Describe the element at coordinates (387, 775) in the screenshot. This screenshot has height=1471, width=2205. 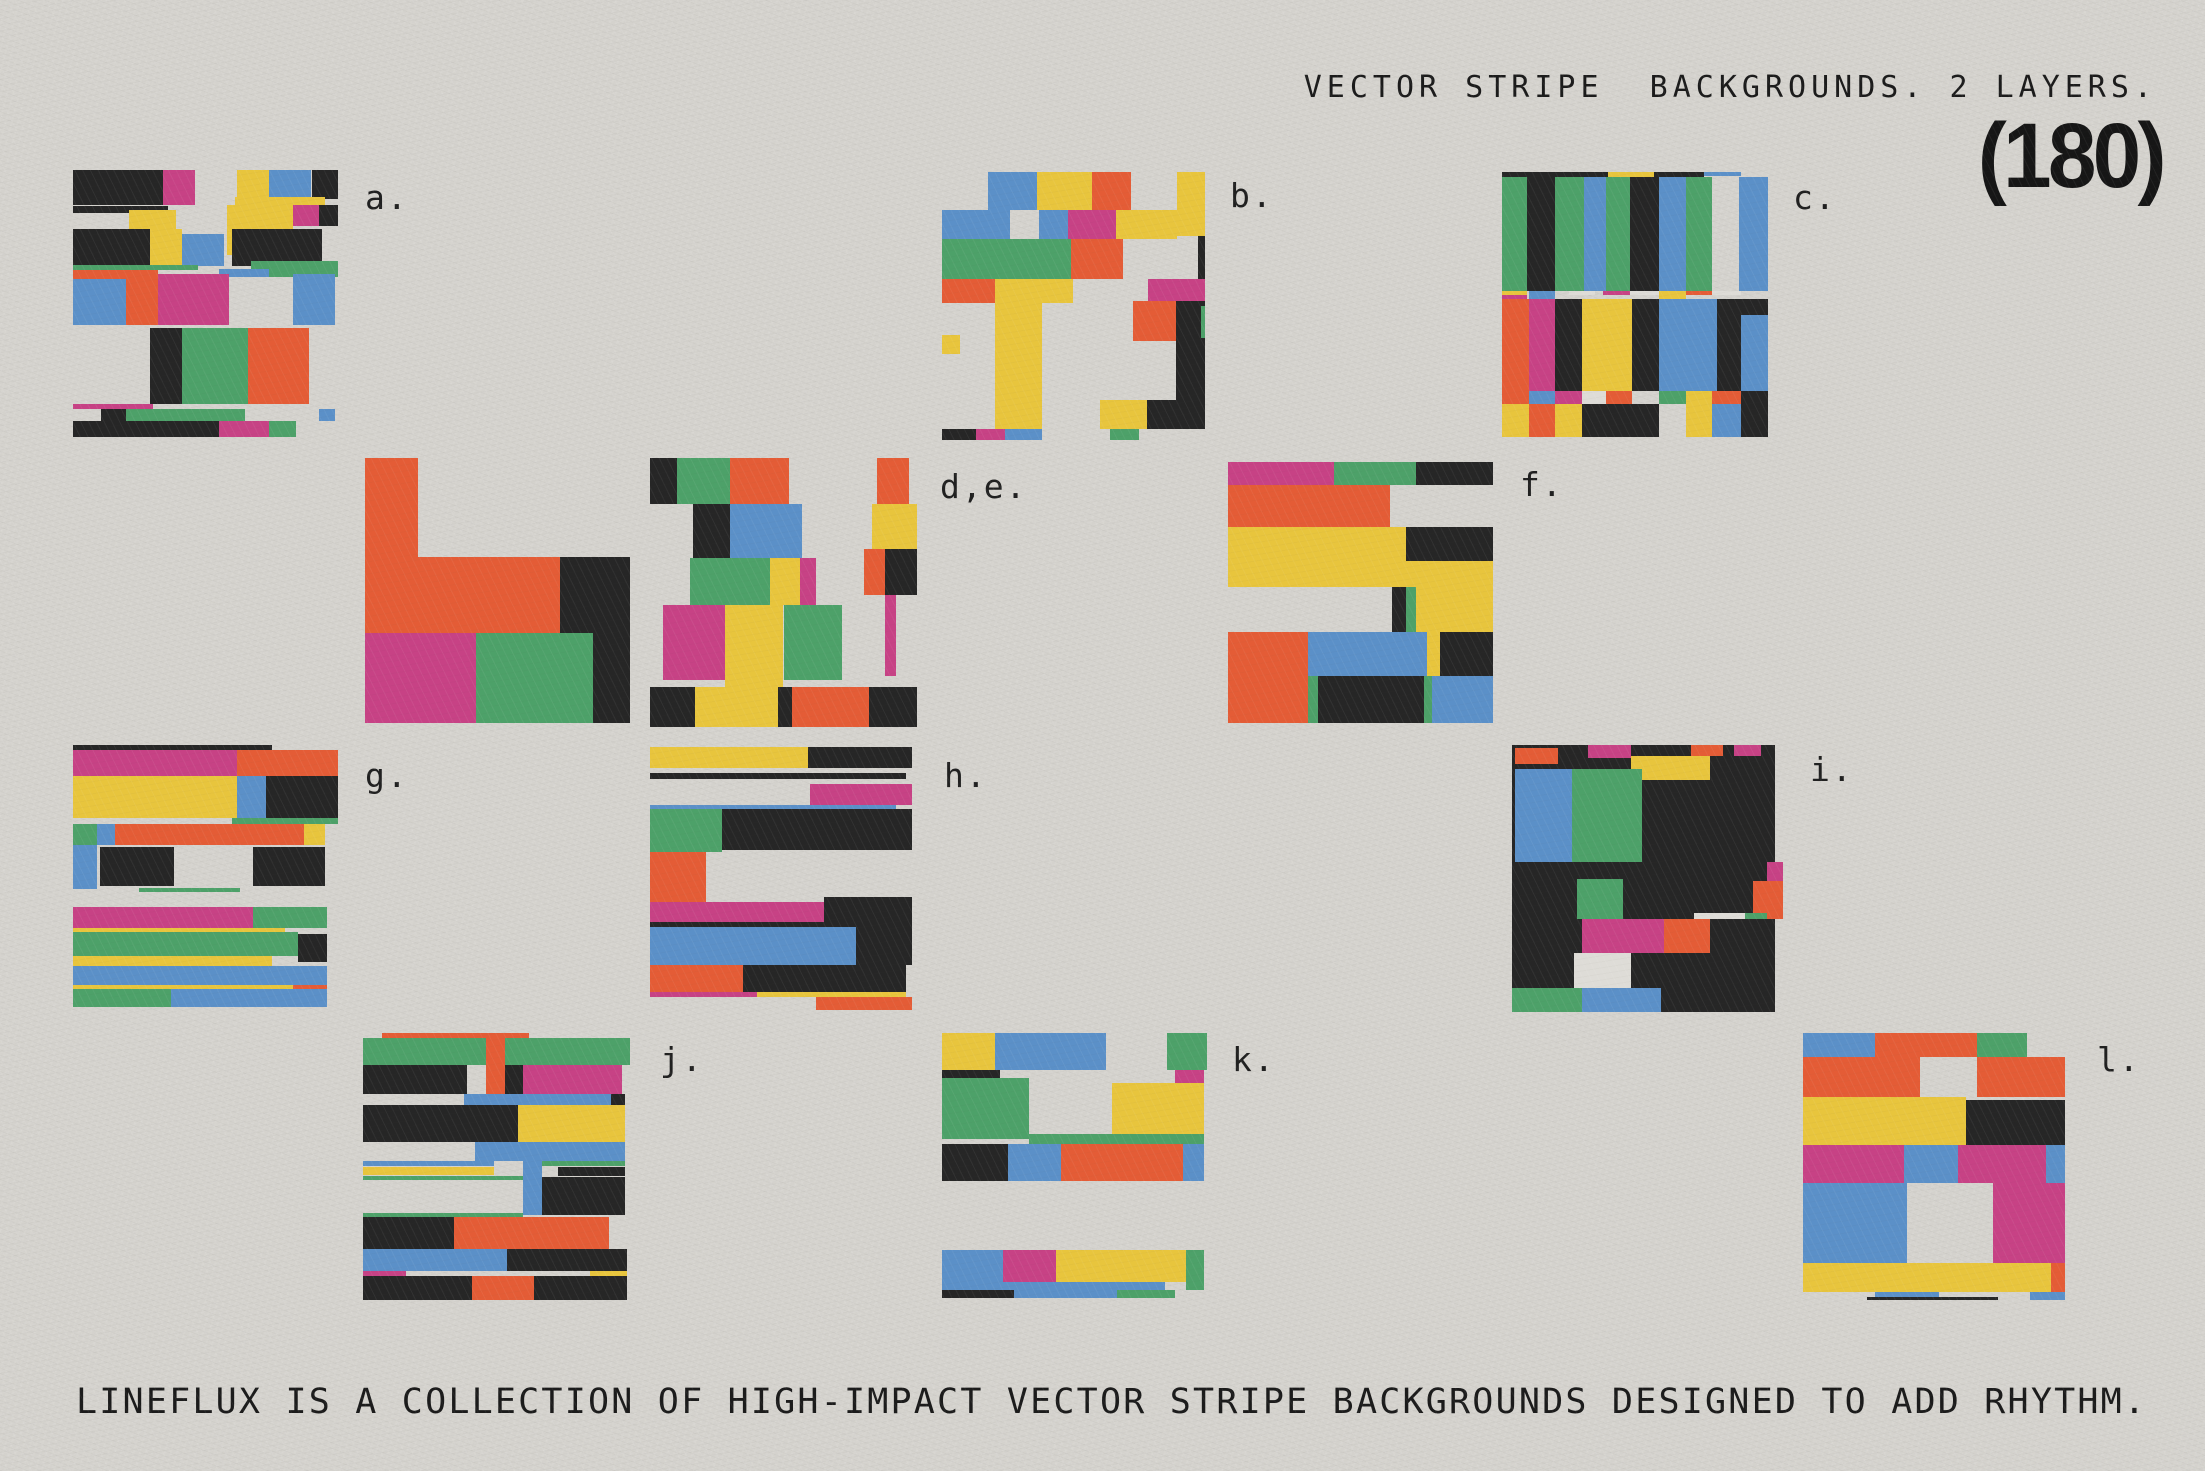
I see `tile-label-g: g.` at that location.